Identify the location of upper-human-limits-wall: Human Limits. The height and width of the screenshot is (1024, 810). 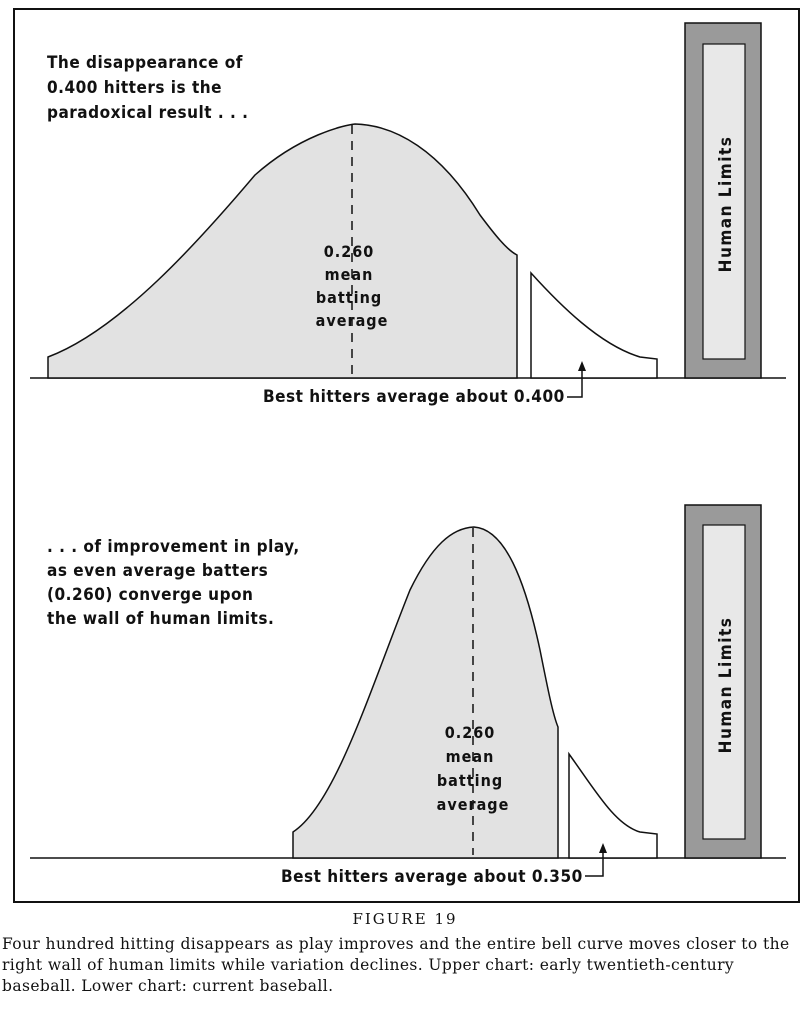
(723, 200).